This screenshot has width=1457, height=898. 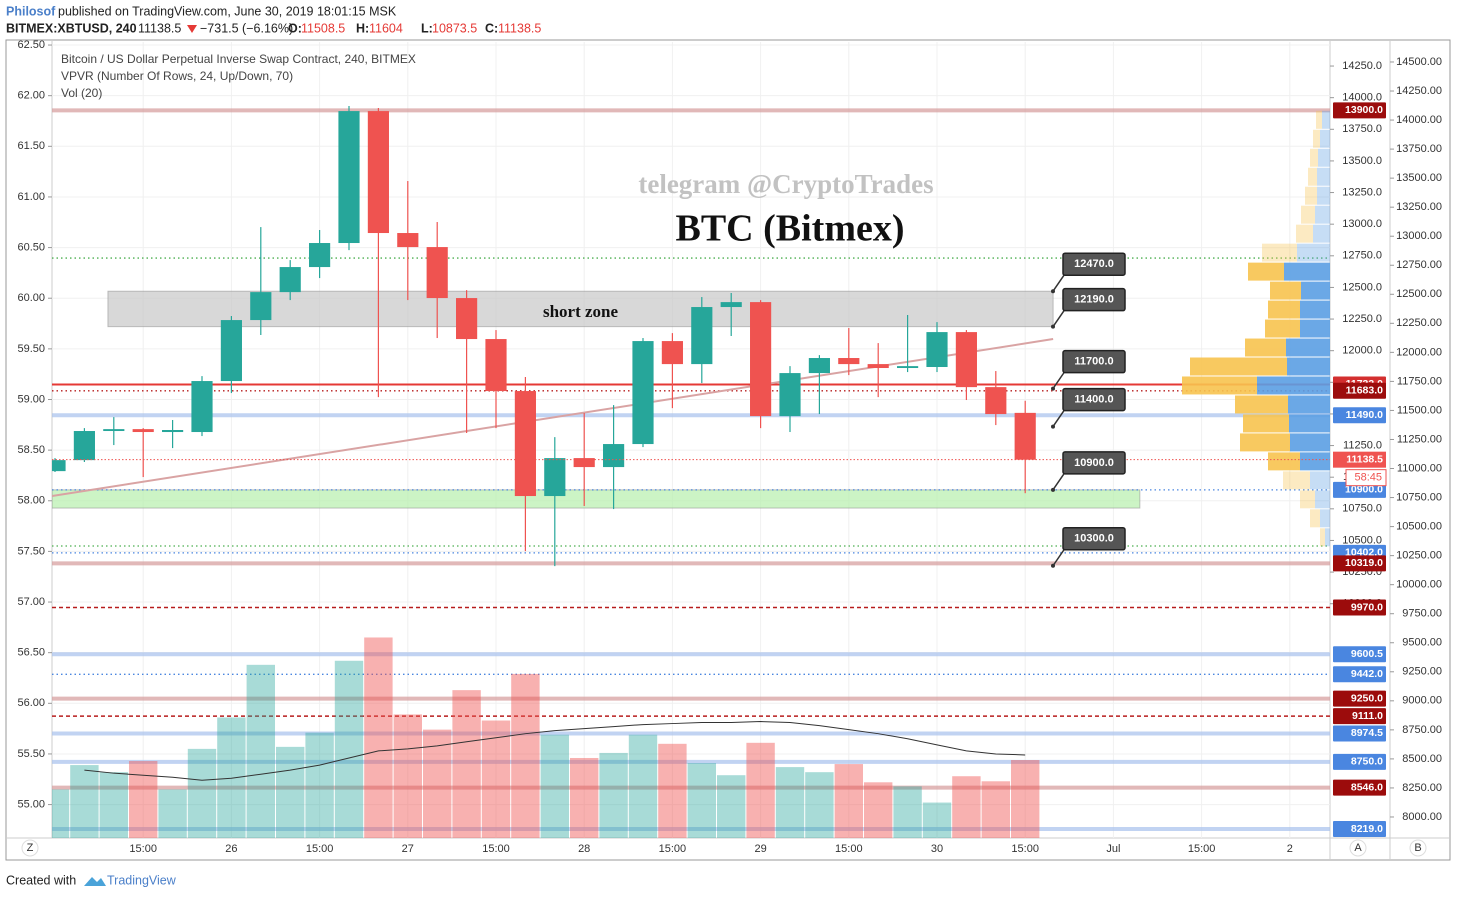 What do you see at coordinates (323, 28) in the screenshot?
I see `ohlc-open: 11508.5` at bounding box center [323, 28].